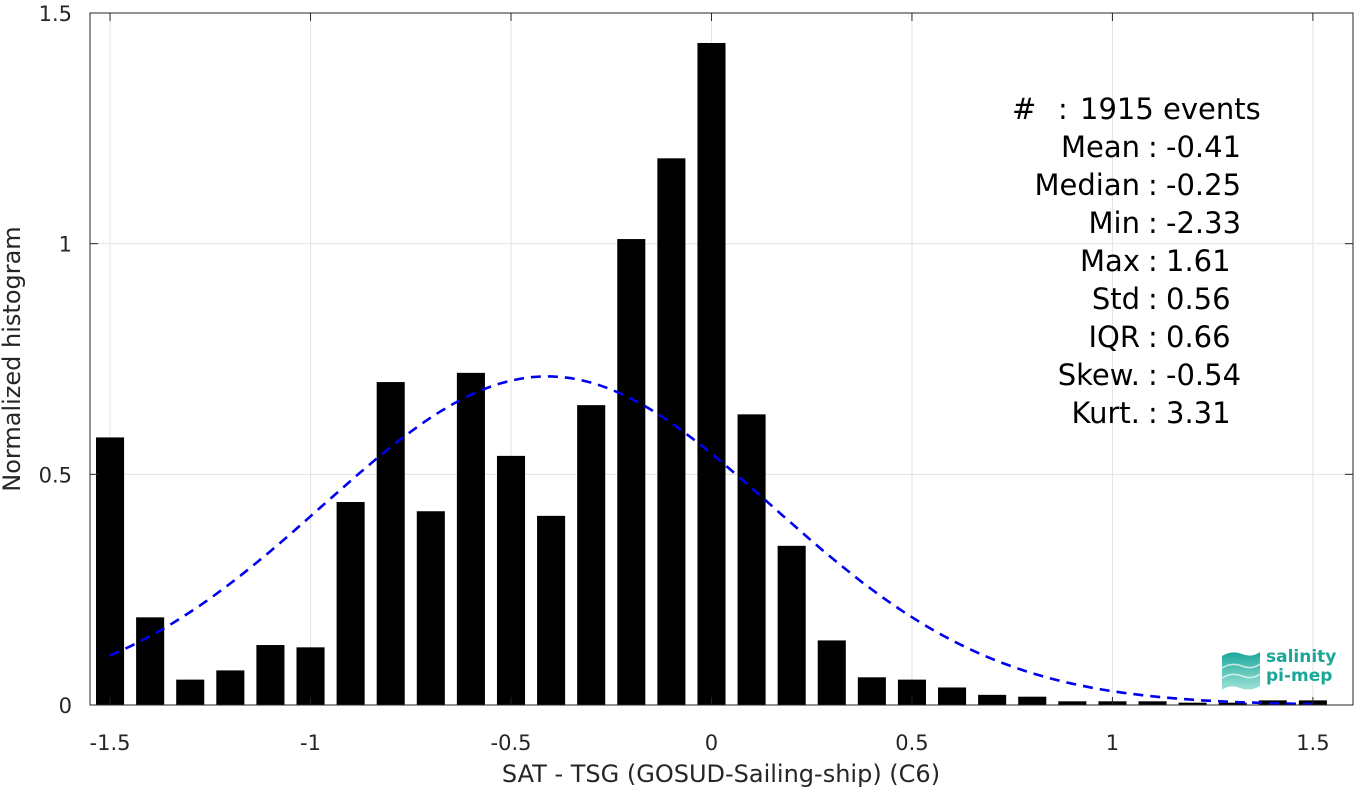 Image resolution: width=1367 pixels, height=787 pixels. Describe the element at coordinates (1241, 671) in the screenshot. I see `logo-waves-icon` at that location.